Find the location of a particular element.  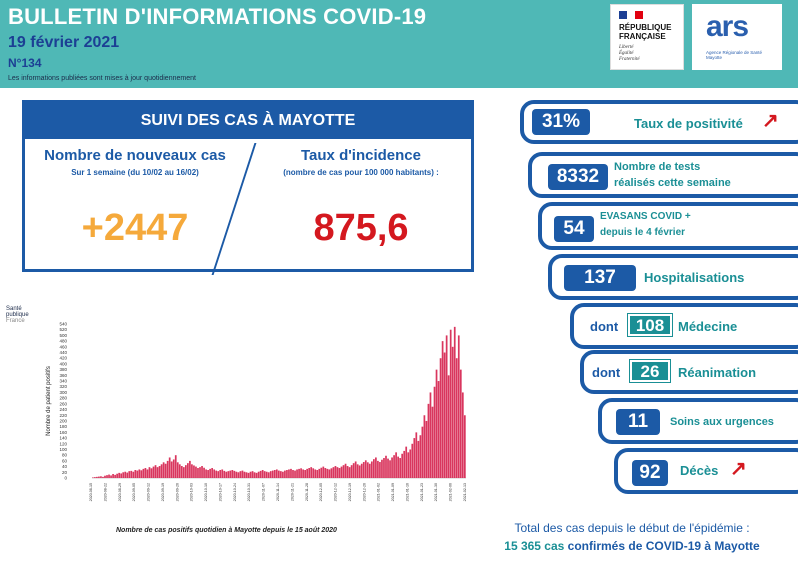

evasans-pill: 54 EVASANS COVID + depuis le 4 février is located at coordinates (668, 226).